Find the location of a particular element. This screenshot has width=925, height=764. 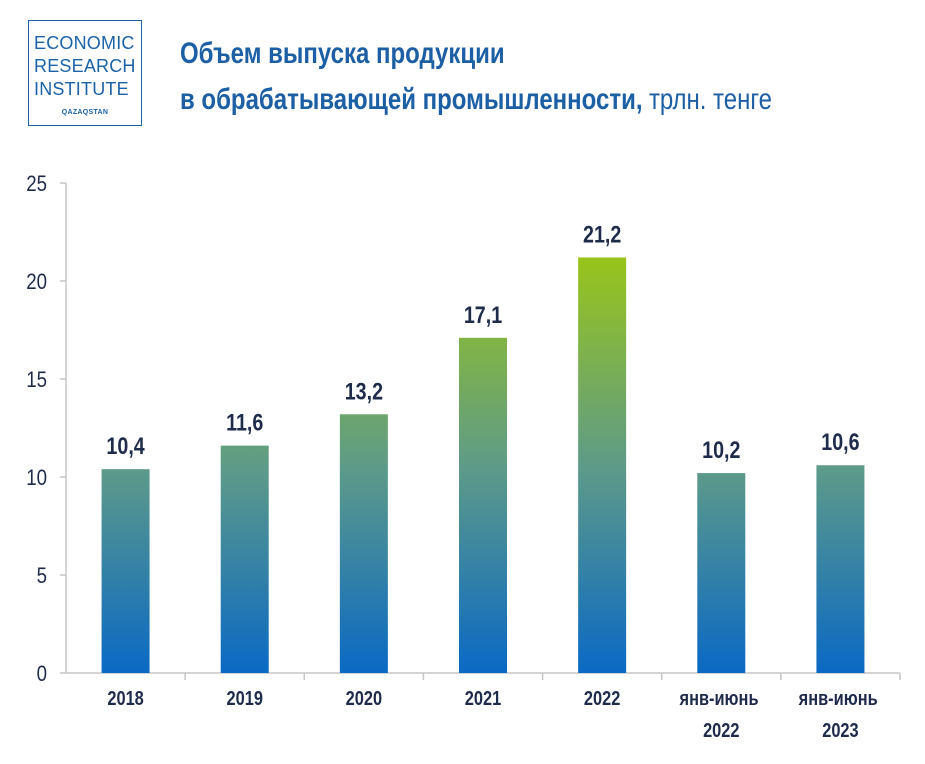

logo-line-institute: INSTITUTE is located at coordinates (81, 89).